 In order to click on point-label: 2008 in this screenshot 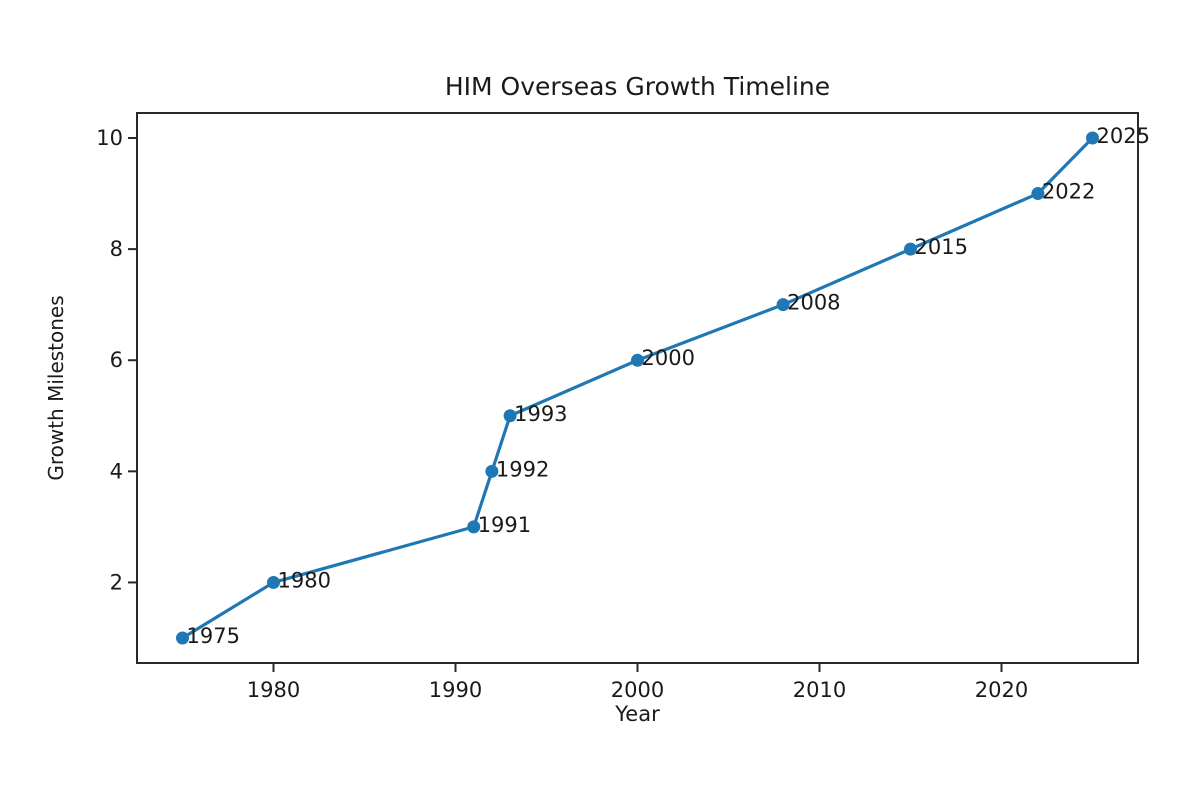, I will do `click(813, 303)`.